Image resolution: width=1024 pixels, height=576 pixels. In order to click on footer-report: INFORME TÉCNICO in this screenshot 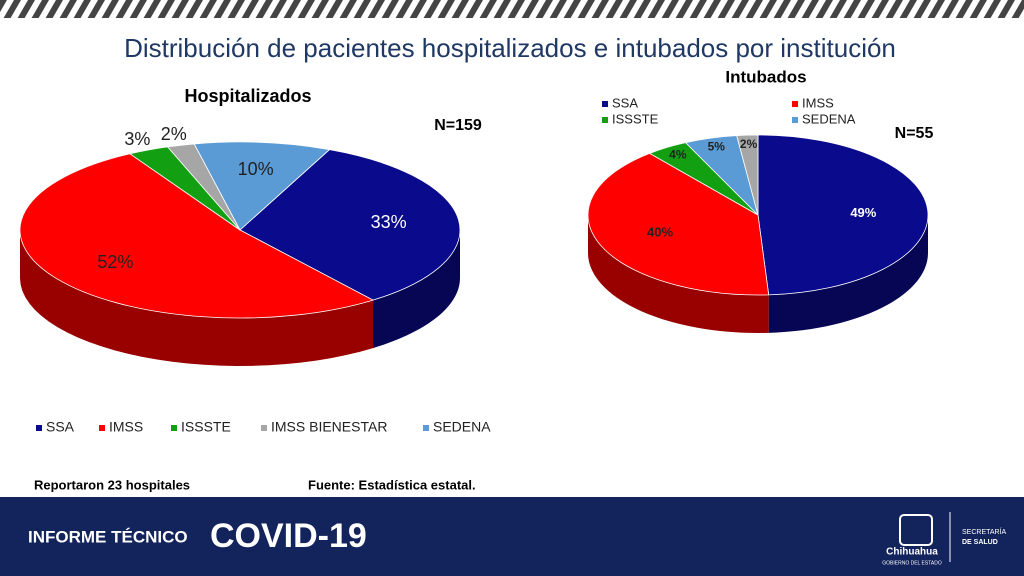, I will do `click(108, 536)`.